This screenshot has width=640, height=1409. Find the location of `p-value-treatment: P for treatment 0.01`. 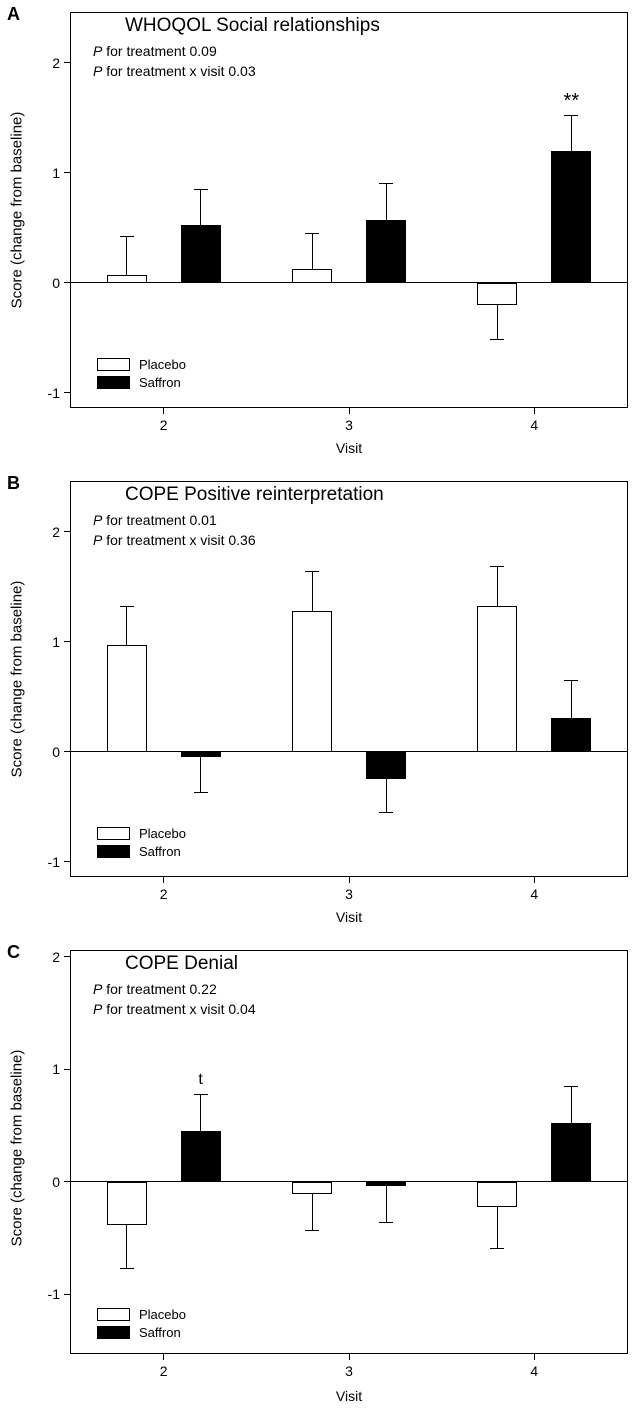

p-value-treatment: P for treatment 0.01 is located at coordinates (155, 520).